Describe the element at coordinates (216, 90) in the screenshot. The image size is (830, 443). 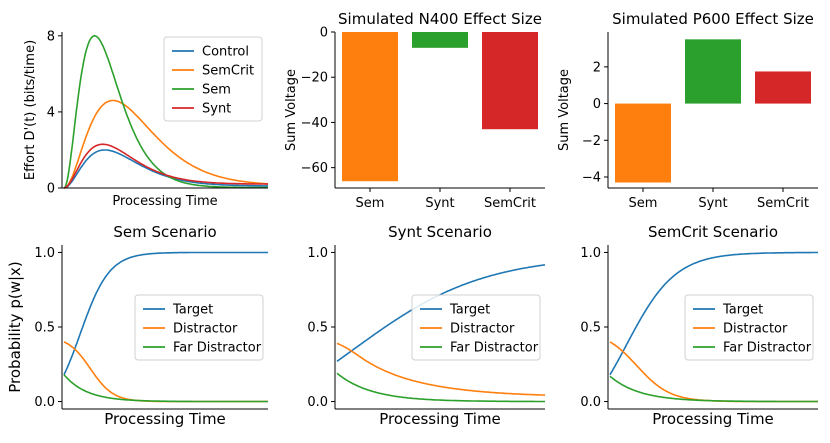
I see `legend-label: Sem` at that location.